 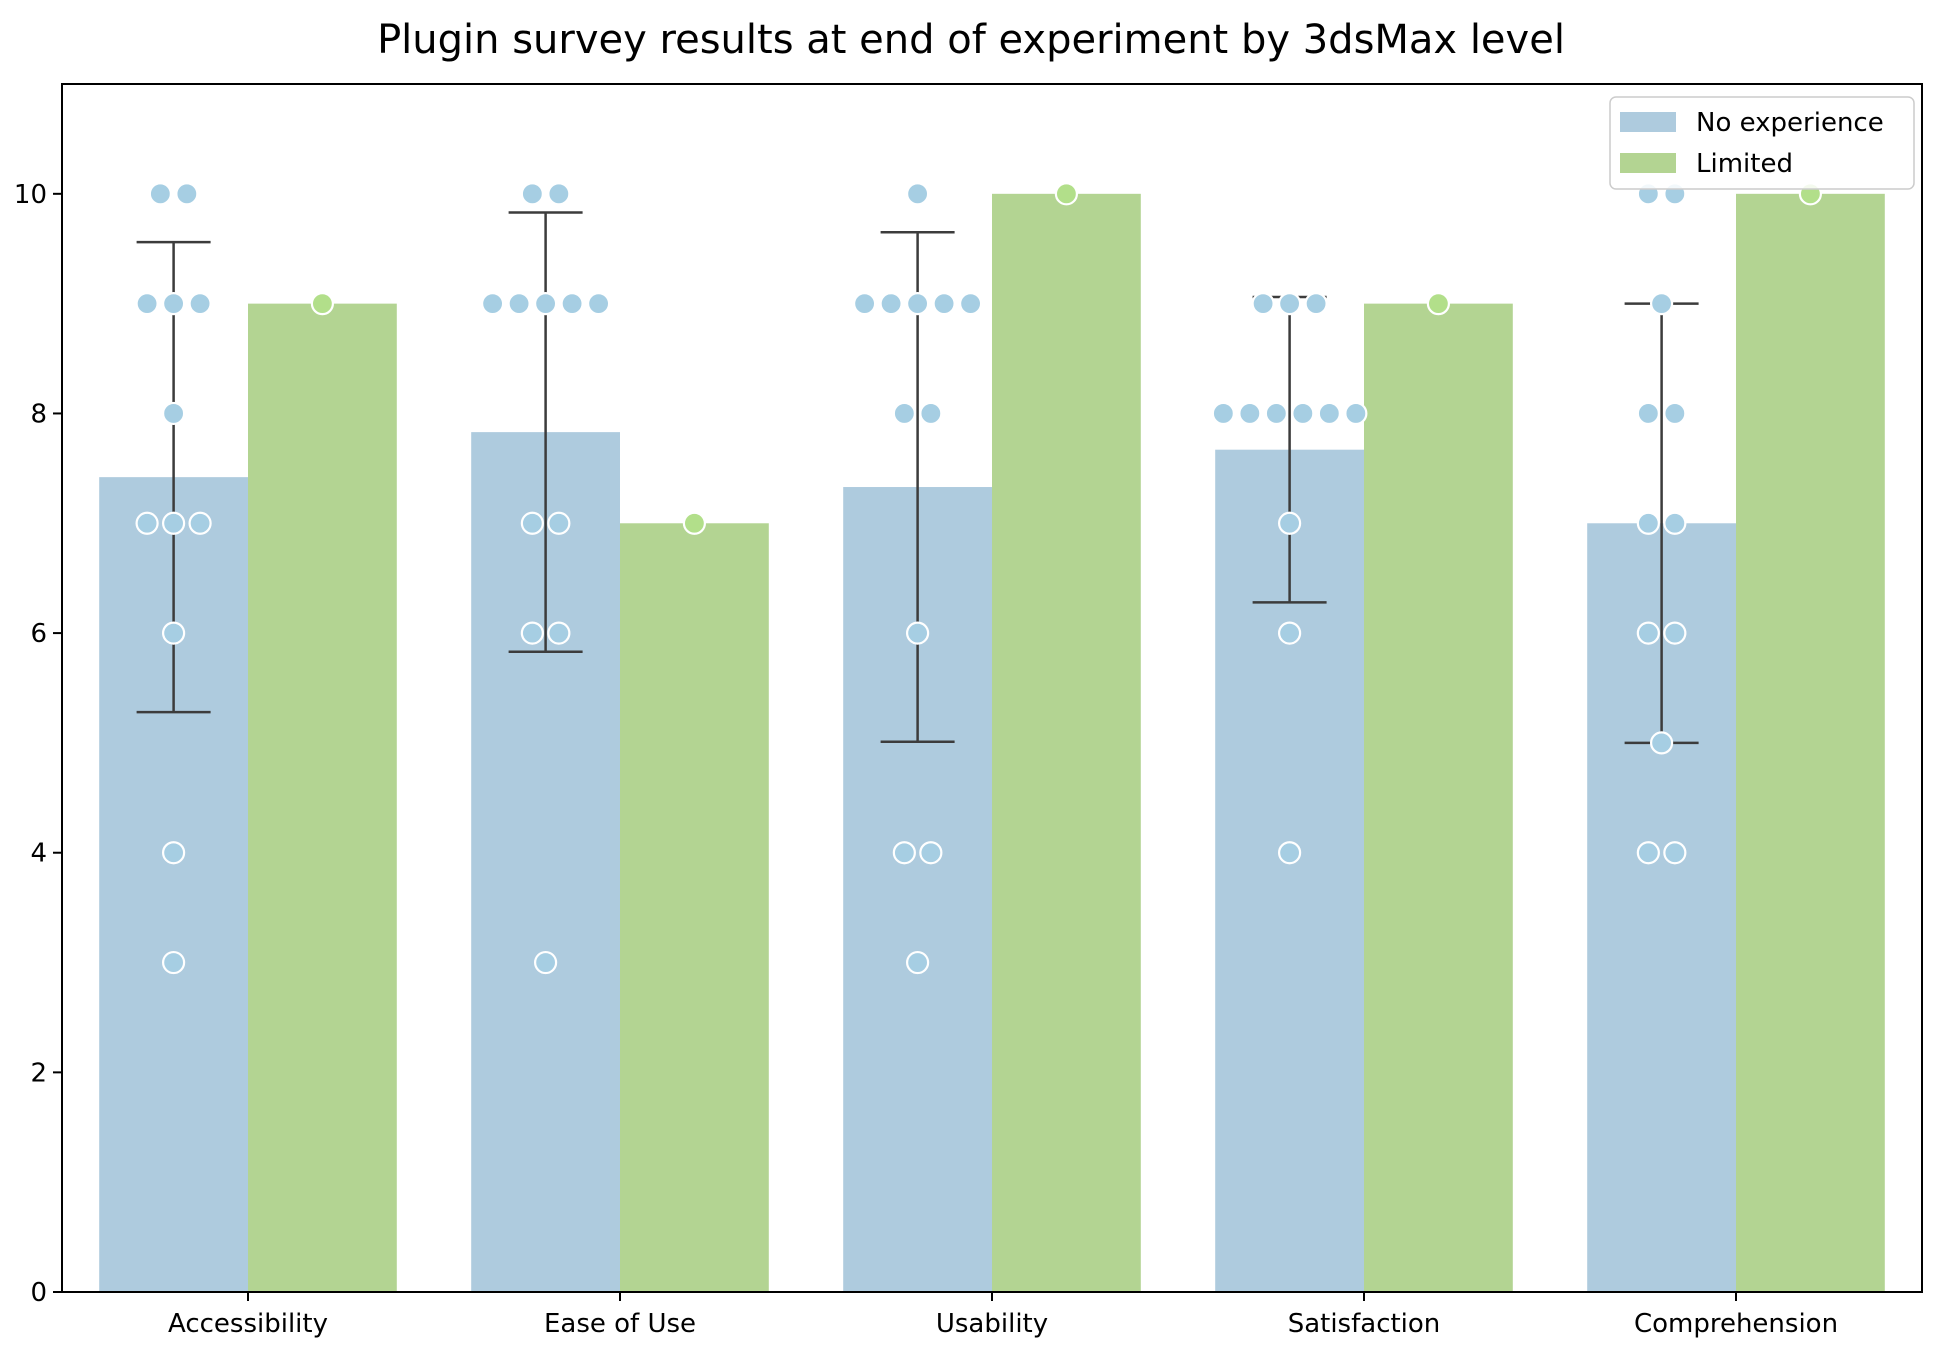 What do you see at coordinates (1438, 797) in the screenshot?
I see `bar-limited-satisfaction` at bounding box center [1438, 797].